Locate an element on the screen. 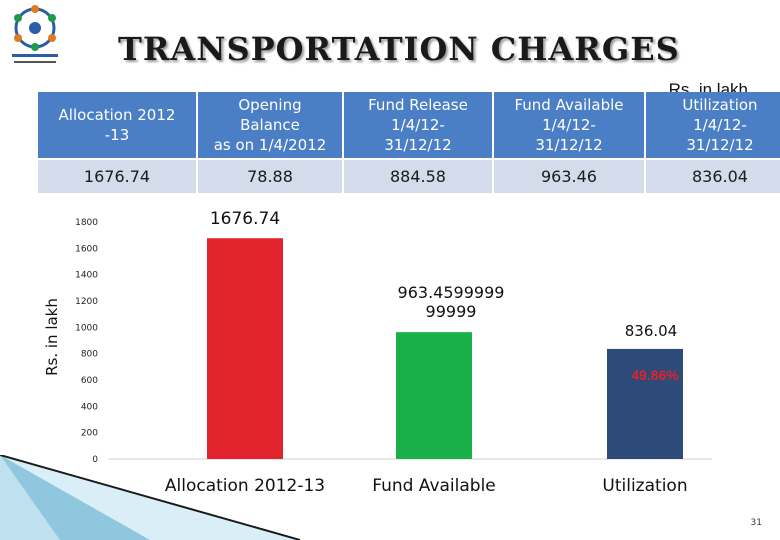 This screenshot has height=540, width=780. header-fund-release: Fund Release 1/4/12- 31/12/12 is located at coordinates (418, 125).